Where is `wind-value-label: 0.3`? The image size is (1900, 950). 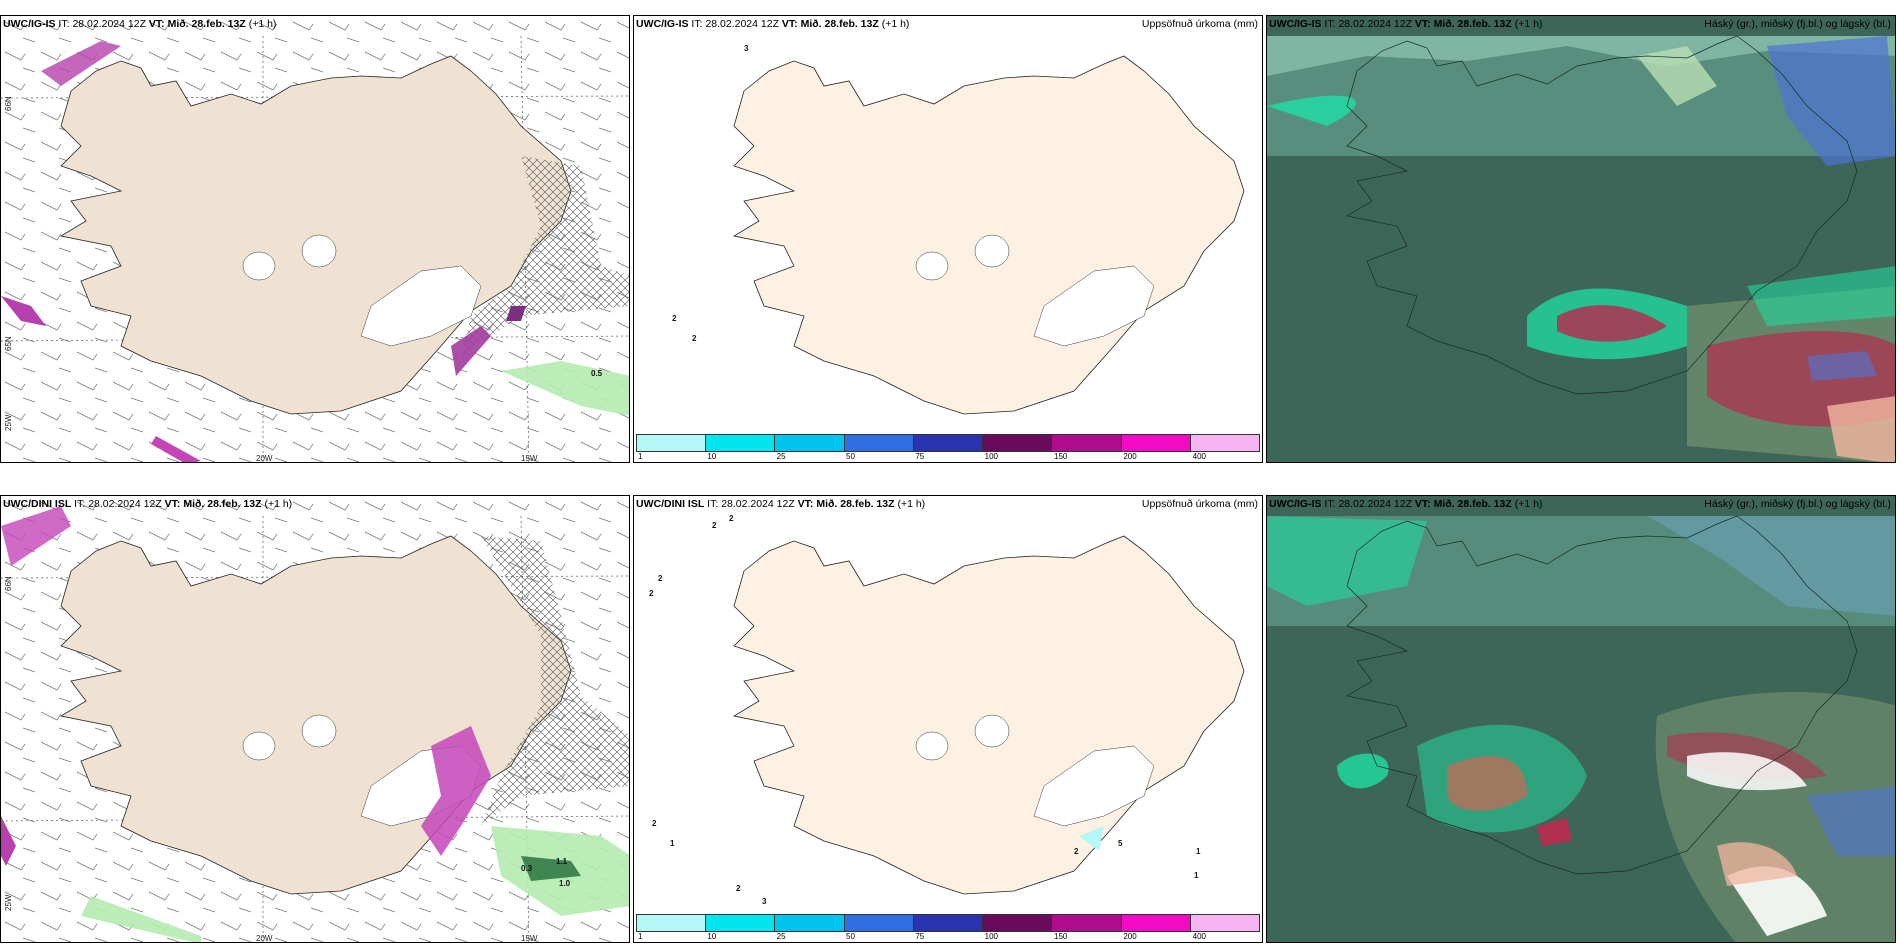 wind-value-label: 0.3 is located at coordinates (527, 868).